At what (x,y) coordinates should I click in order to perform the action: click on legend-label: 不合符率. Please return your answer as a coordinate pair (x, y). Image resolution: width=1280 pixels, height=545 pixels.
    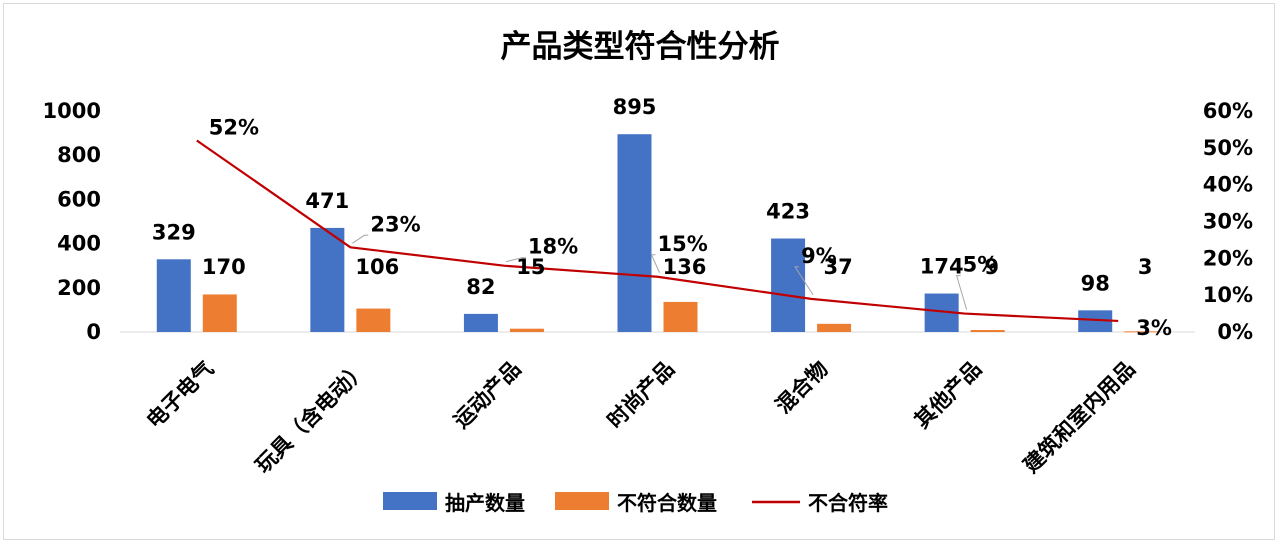
    Looking at the image, I should click on (848, 503).